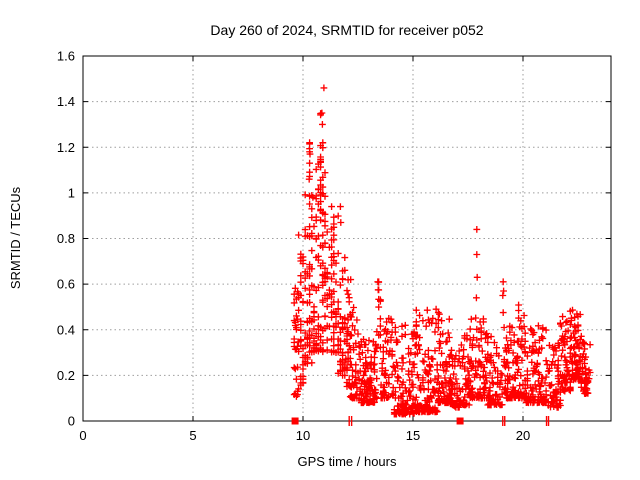 The image size is (640, 480). Describe the element at coordinates (66, 101) in the screenshot. I see `y-tick-label: 1.4` at that location.